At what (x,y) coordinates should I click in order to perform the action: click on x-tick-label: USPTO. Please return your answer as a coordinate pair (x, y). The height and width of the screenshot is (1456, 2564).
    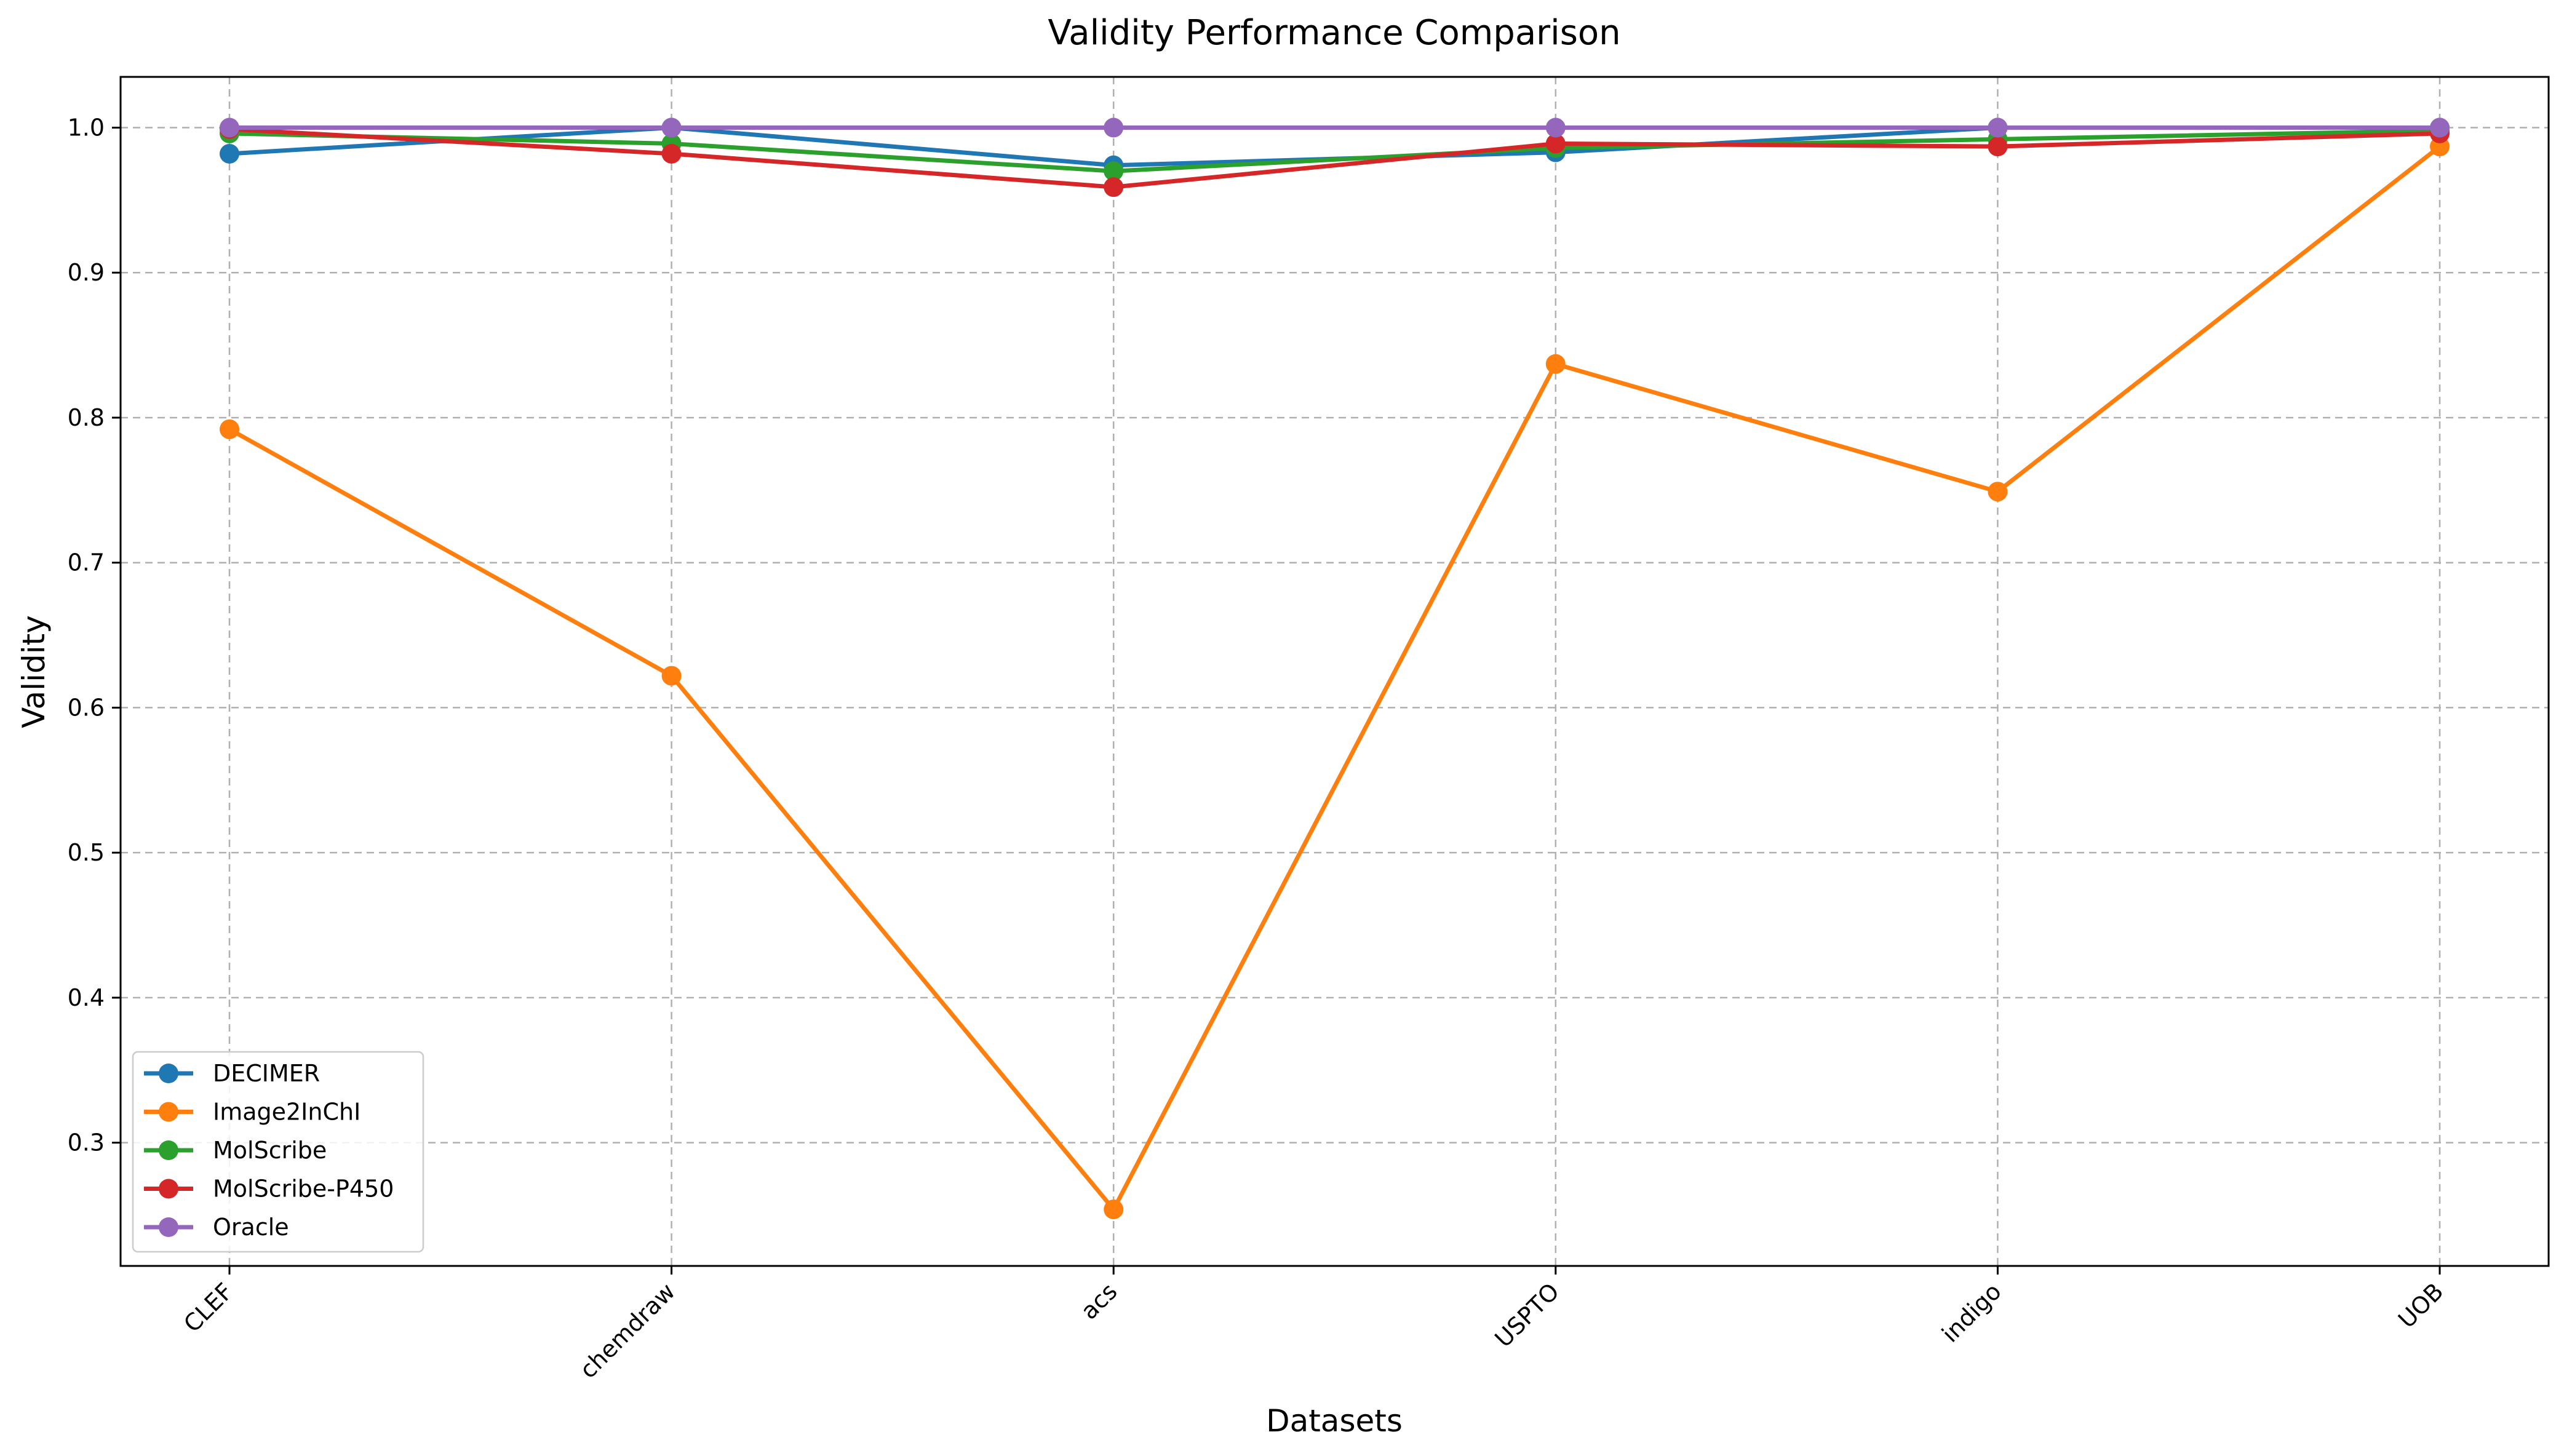
    Looking at the image, I should click on (1527, 1316).